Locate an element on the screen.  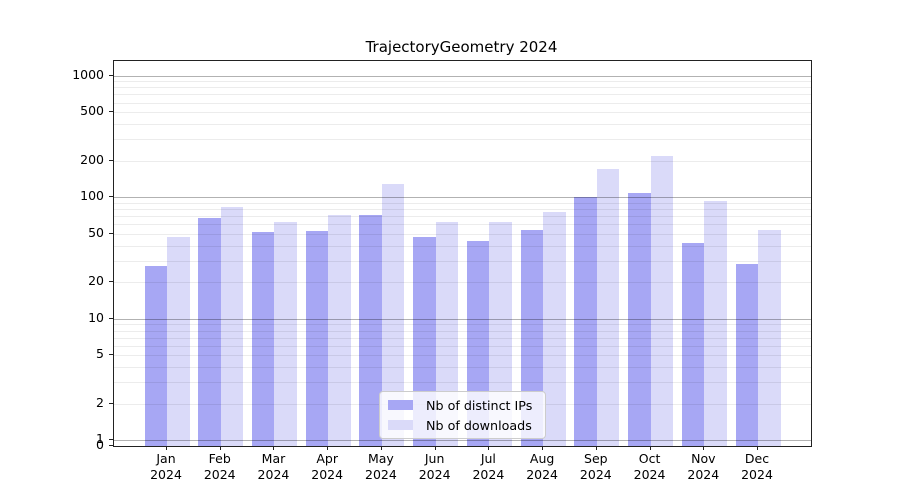
y-tick-label-500: 500 is located at coordinates (92, 111).